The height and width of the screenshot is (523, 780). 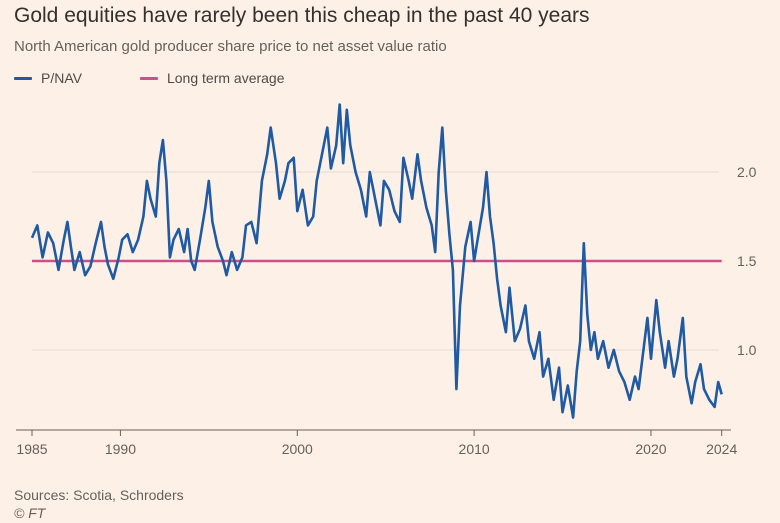 What do you see at coordinates (474, 449) in the screenshot?
I see `x-tick-label: 2010` at bounding box center [474, 449].